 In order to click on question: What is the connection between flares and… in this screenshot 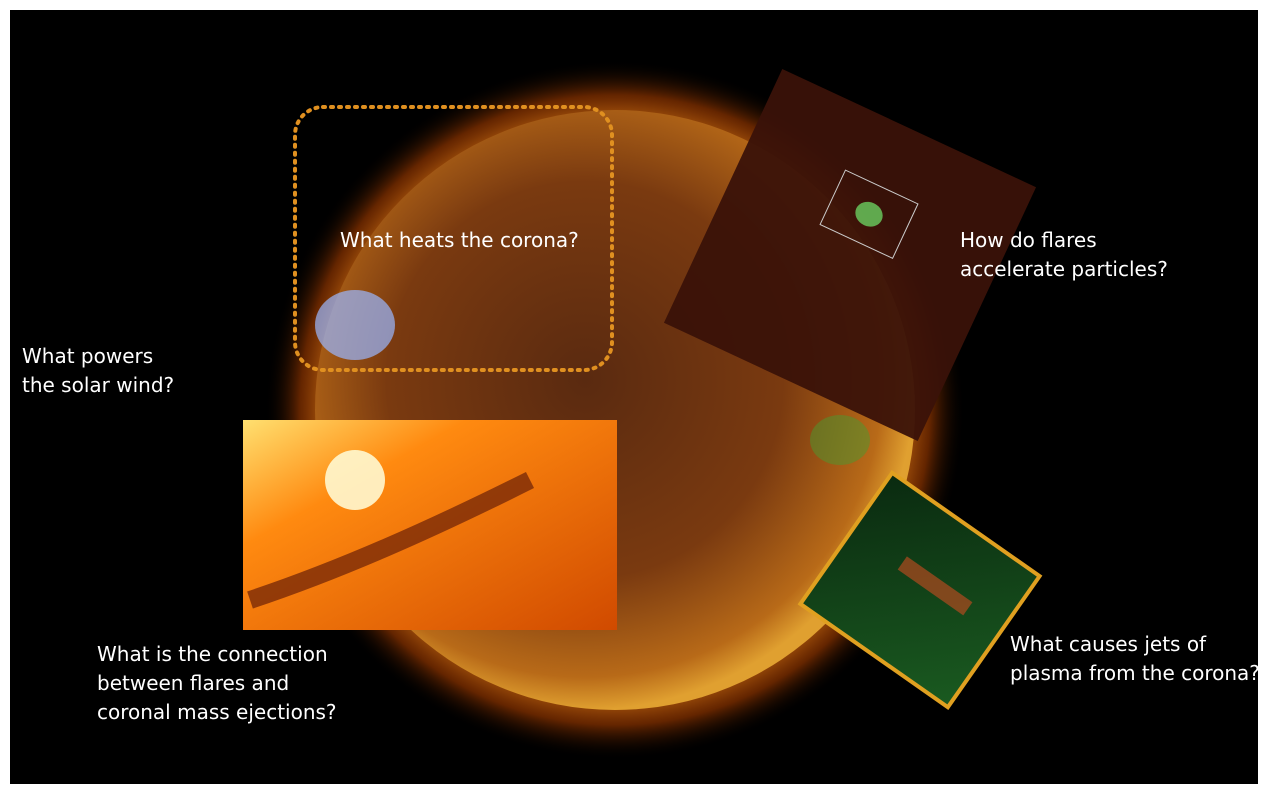, I will do `click(217, 683)`.